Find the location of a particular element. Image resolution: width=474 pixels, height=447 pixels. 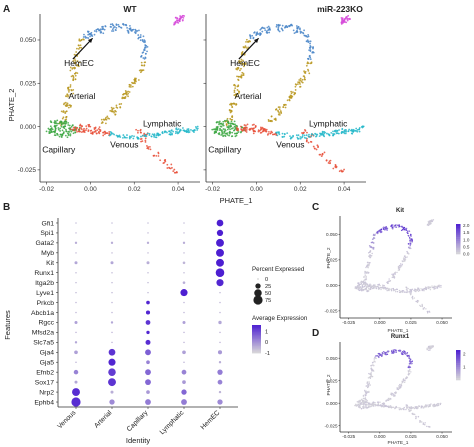

legend-size-label: 50 is located at coordinates (268, 294).